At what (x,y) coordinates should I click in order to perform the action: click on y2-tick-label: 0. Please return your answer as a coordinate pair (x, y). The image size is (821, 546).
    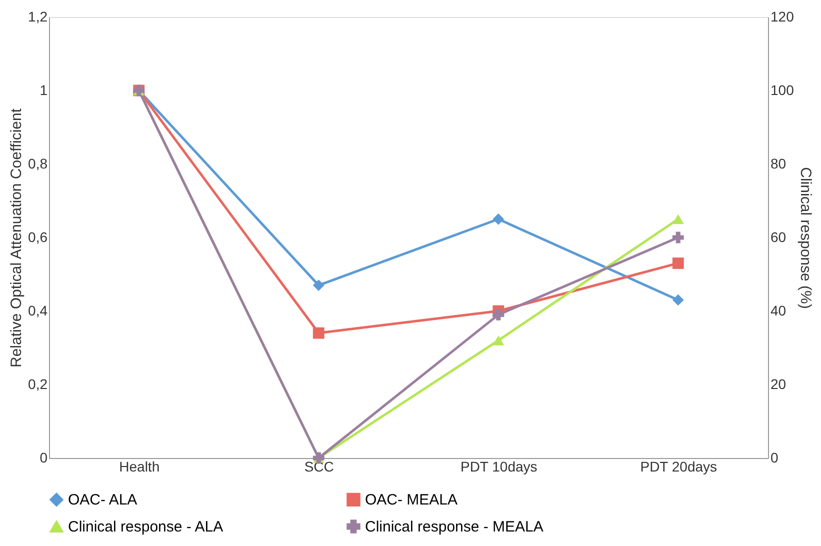
    Looking at the image, I should click on (774, 458).